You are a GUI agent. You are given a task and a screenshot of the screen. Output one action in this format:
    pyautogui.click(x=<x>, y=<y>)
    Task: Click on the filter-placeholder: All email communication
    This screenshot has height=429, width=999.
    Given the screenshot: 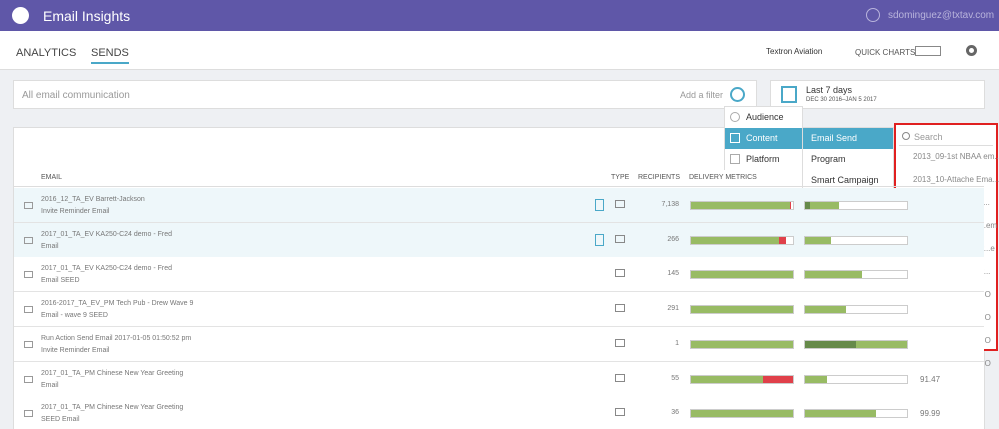 What is the action you would take?
    pyautogui.click(x=76, y=95)
    